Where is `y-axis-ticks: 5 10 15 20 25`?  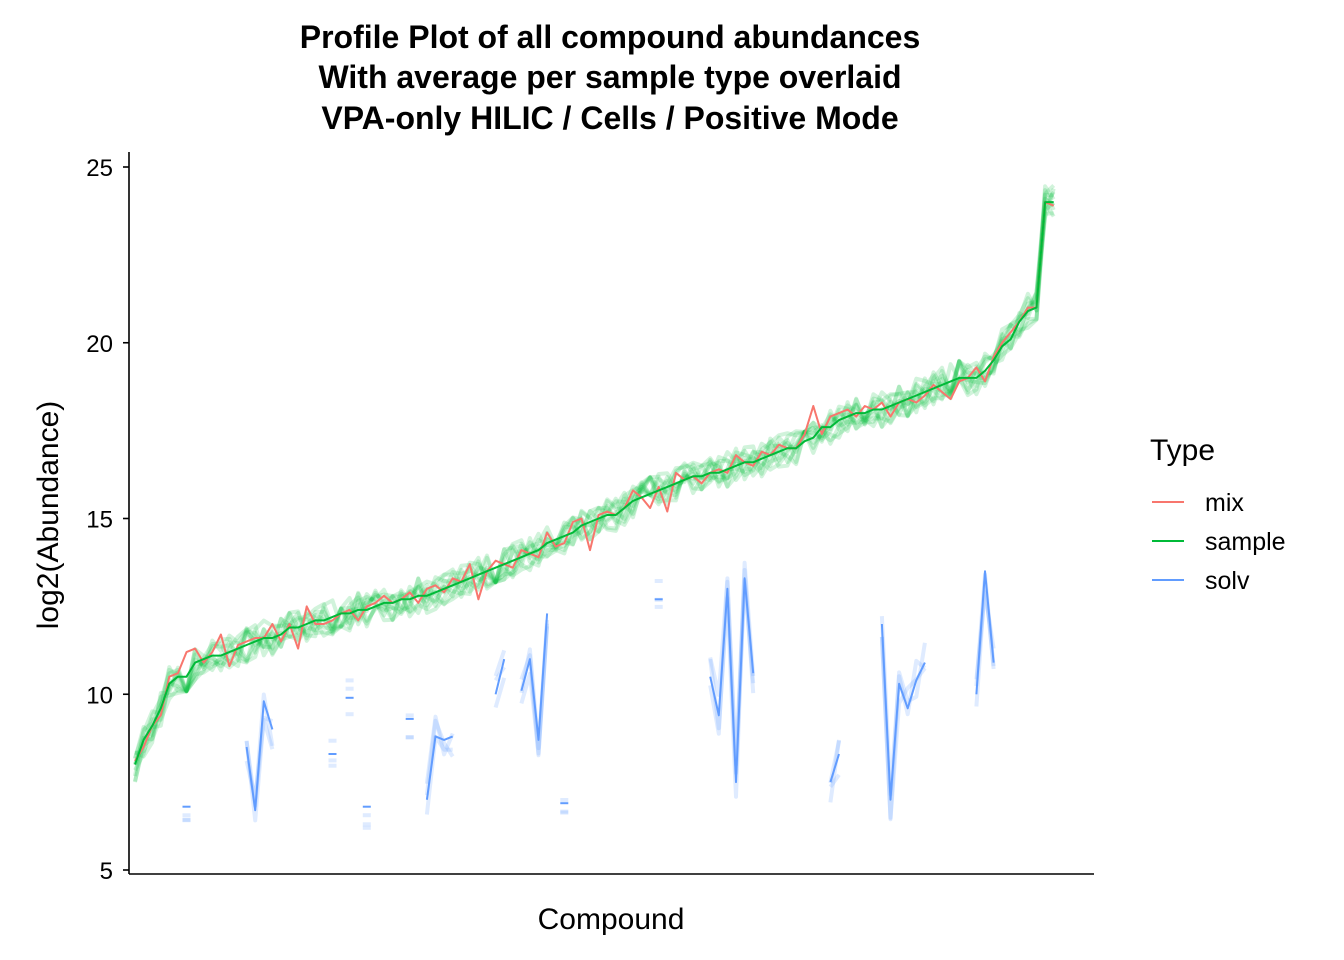
y-axis-ticks: 5 10 15 20 25 is located at coordinates (107, 520).